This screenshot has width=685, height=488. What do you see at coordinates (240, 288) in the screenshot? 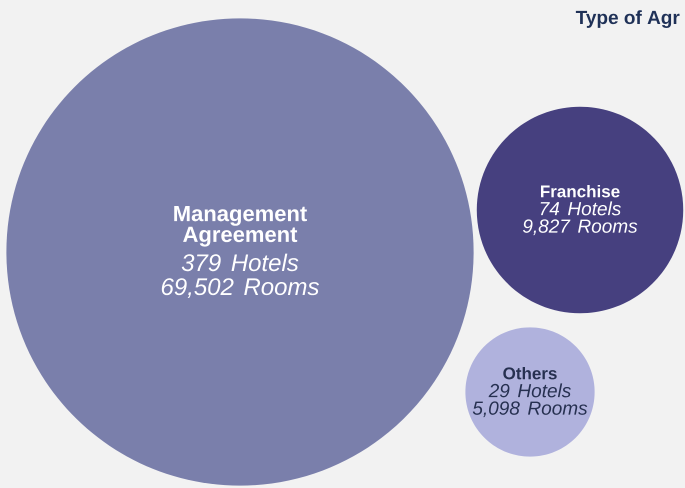
I see `data-label: 69,502 Rooms` at bounding box center [240, 288].